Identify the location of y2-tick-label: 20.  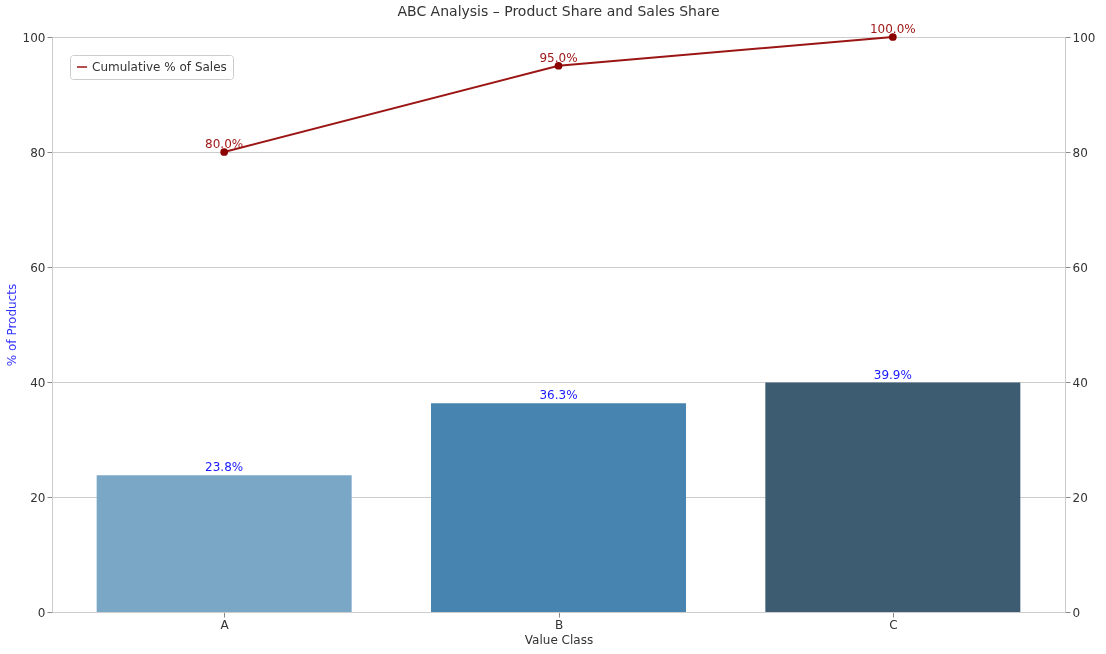
(1080, 497).